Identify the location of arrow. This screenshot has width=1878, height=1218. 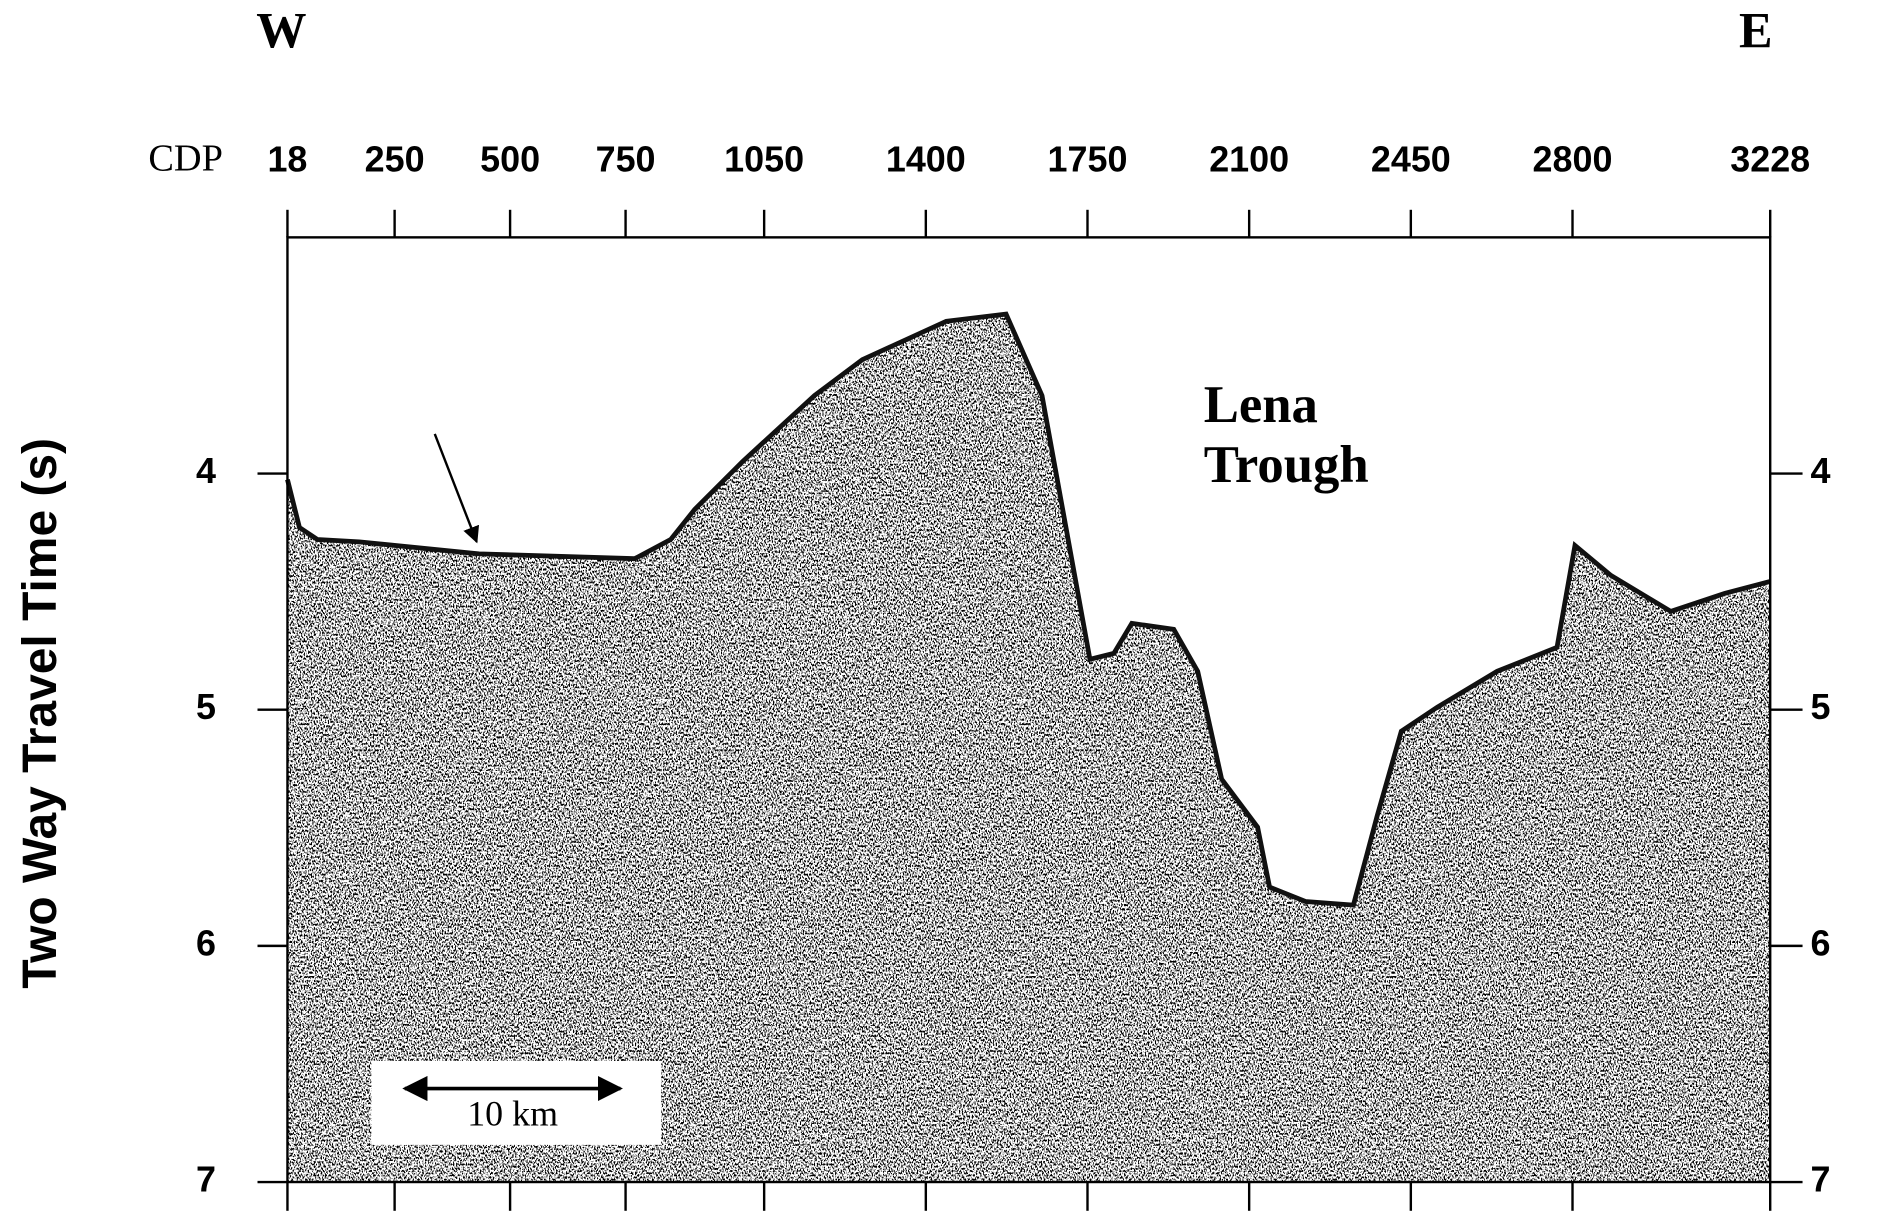
(456, 488).